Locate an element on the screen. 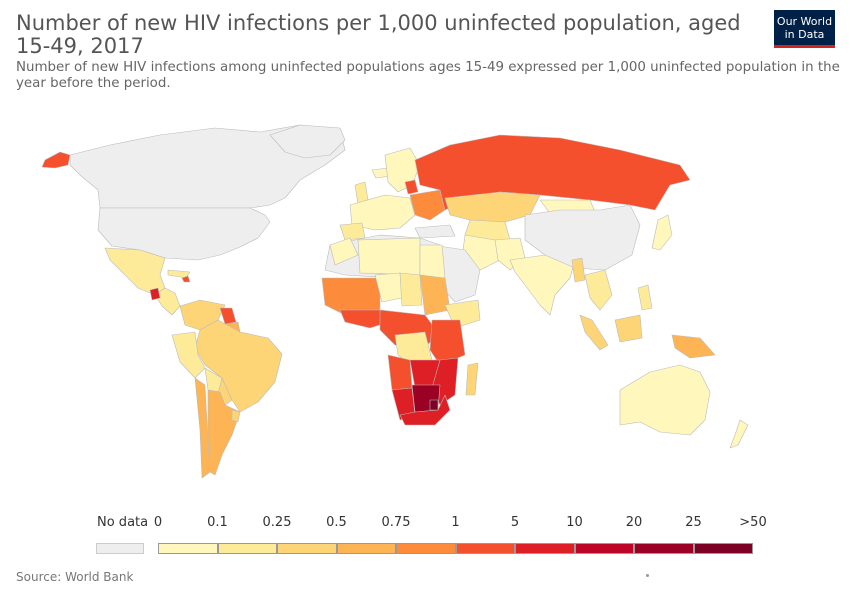 The height and width of the screenshot is (600, 850). region-sumatra is located at coordinates (594, 332).